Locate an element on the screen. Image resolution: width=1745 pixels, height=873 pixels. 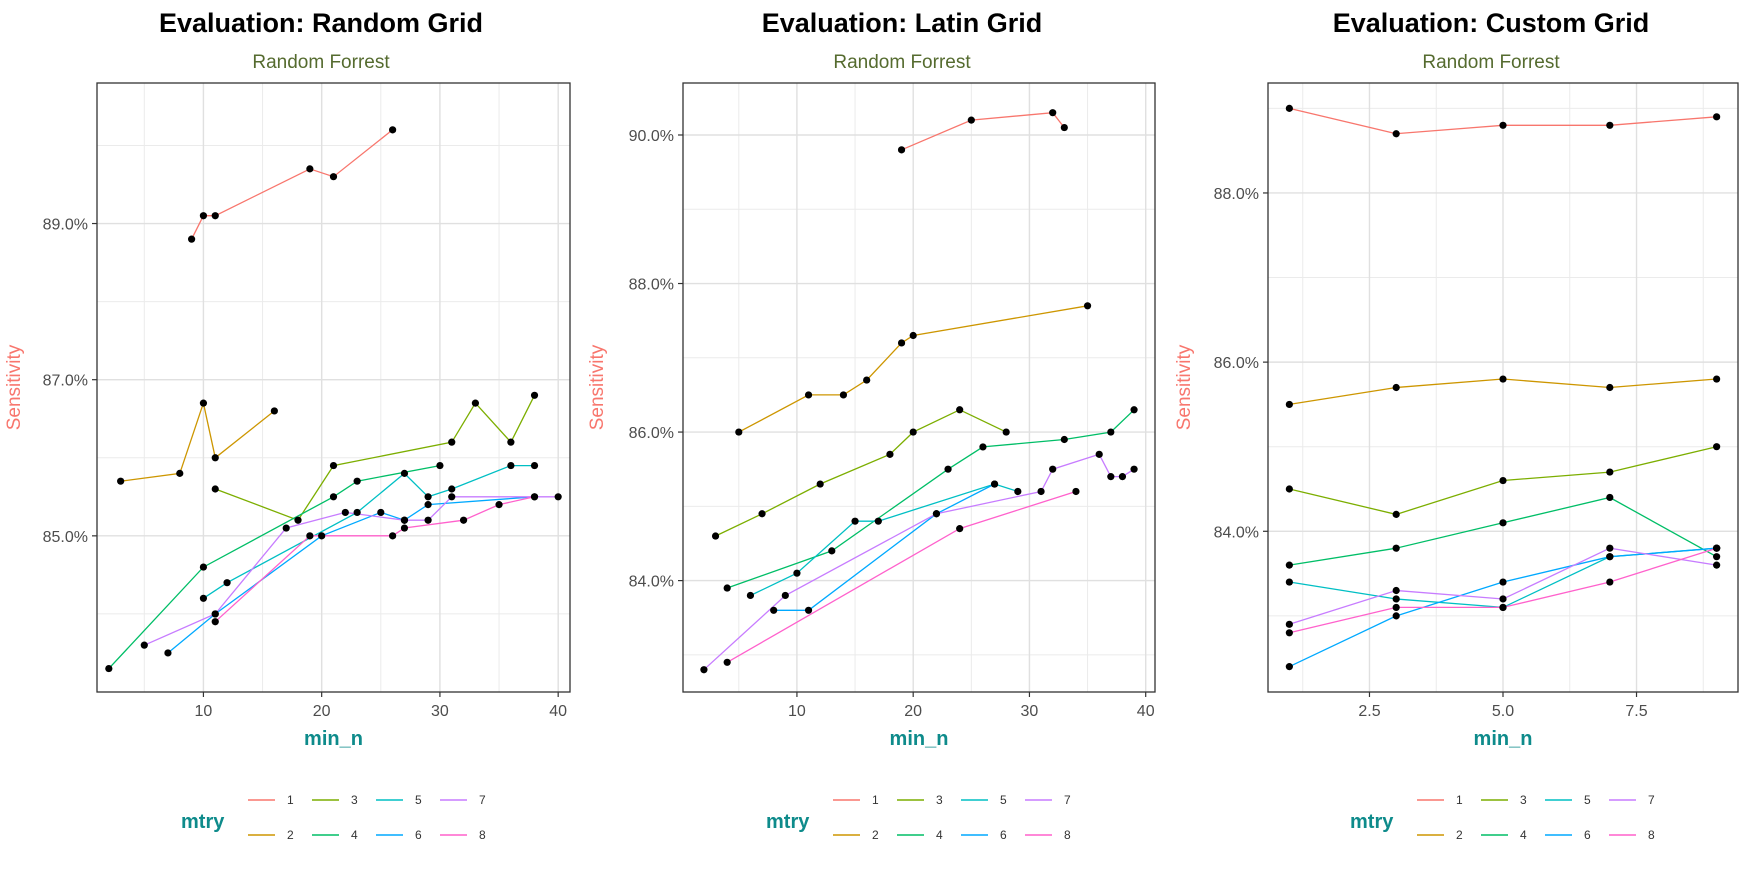
chart-title: Evaluation: Custom Grid is located at coordinates (1491, 23).